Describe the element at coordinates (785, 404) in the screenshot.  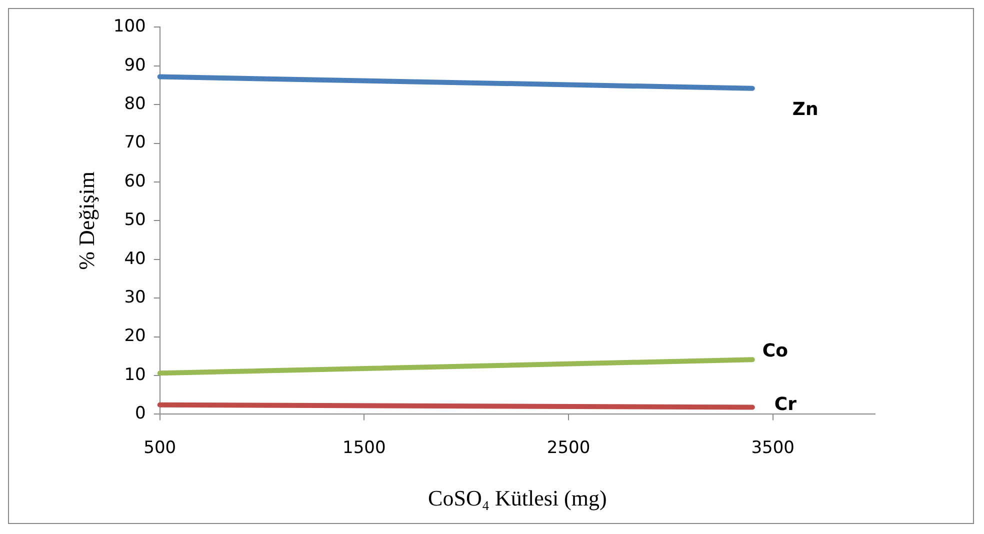
I see `series-label: Cr` at that location.